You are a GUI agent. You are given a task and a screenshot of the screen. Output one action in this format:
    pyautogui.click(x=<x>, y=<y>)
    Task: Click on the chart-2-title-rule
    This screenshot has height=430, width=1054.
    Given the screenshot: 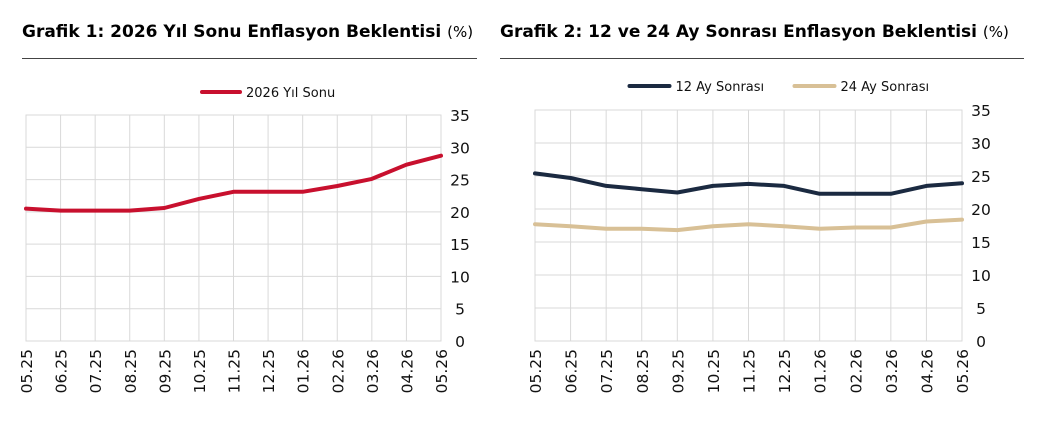 What is the action you would take?
    pyautogui.click(x=762, y=58)
    